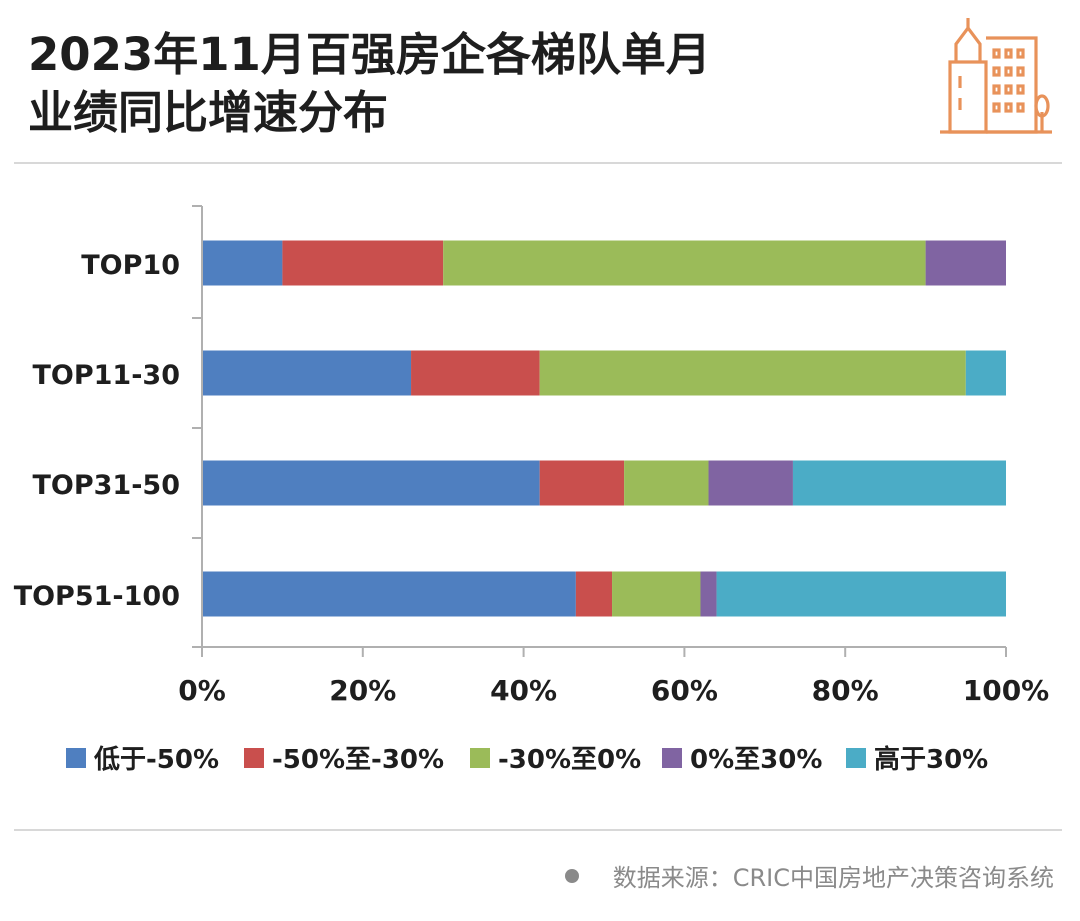 This screenshot has width=1080, height=921. Describe the element at coordinates (571, 875) in the screenshot. I see `bullet-icon` at that location.